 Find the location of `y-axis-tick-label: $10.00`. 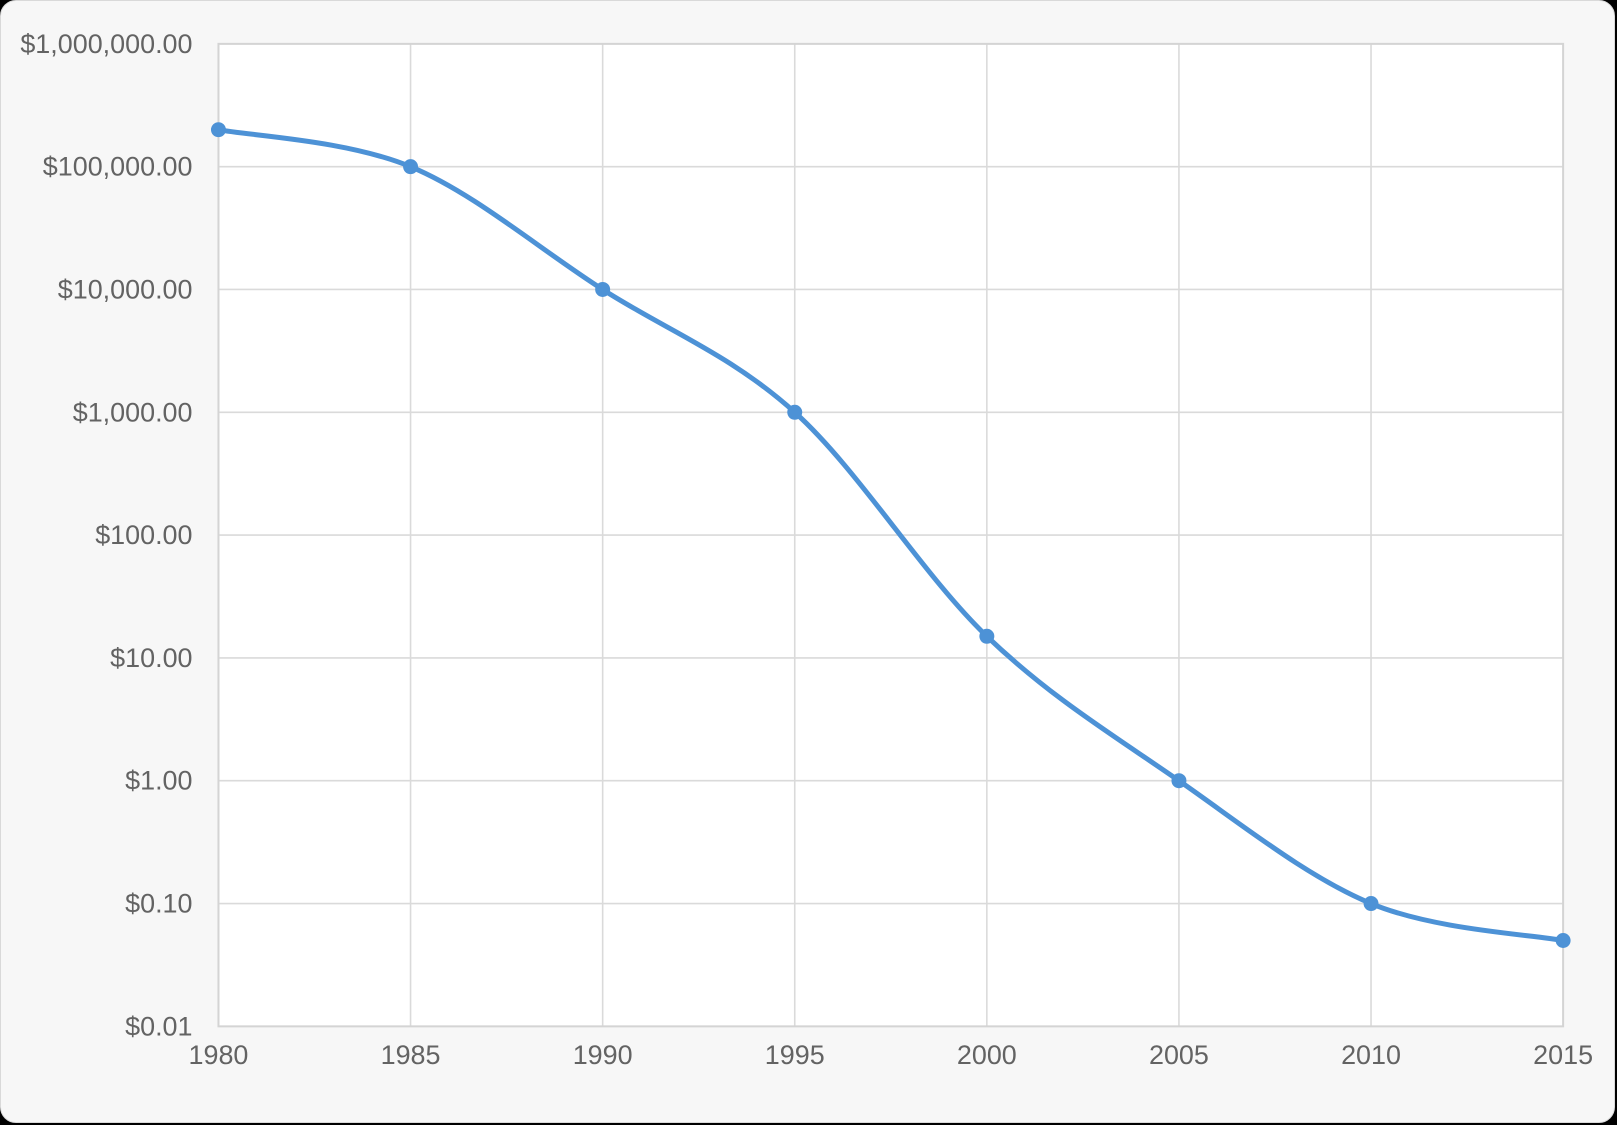

y-axis-tick-label: $10.00 is located at coordinates (151, 658).